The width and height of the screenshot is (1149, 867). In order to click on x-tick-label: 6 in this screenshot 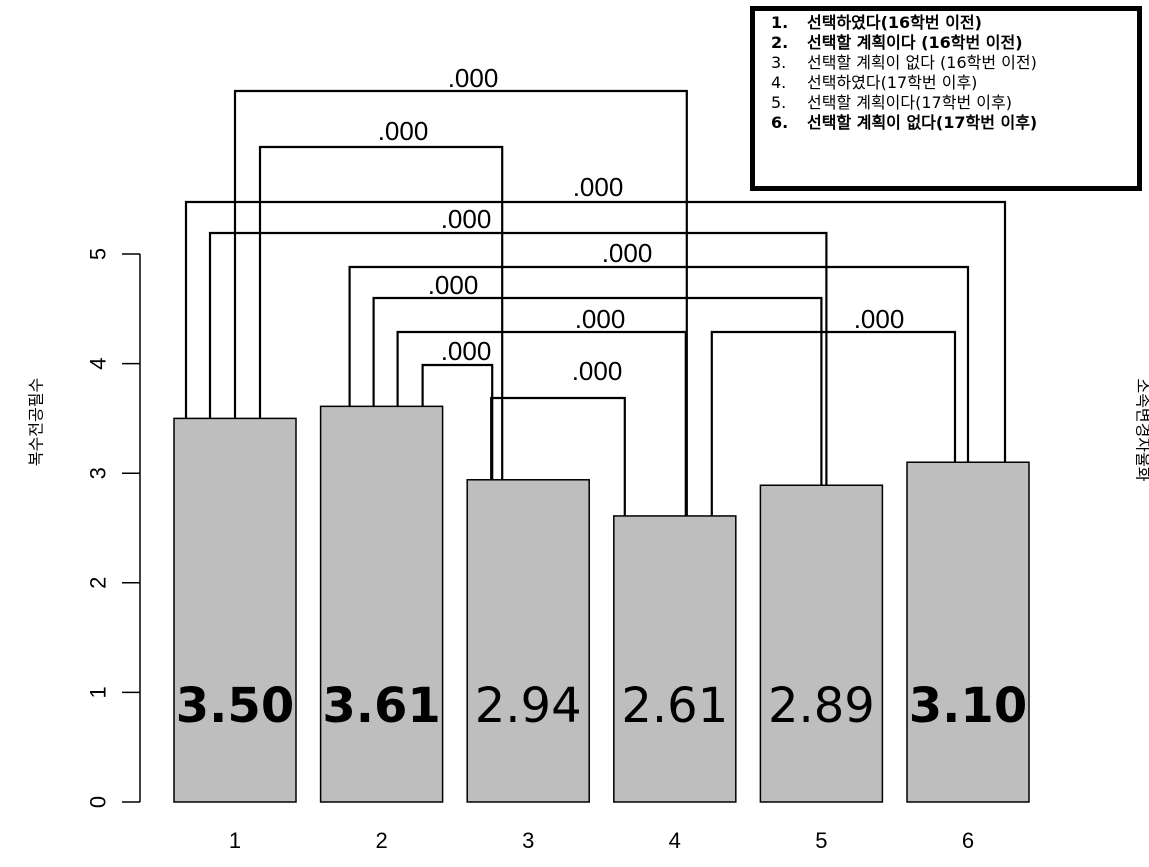, I will do `click(968, 840)`.